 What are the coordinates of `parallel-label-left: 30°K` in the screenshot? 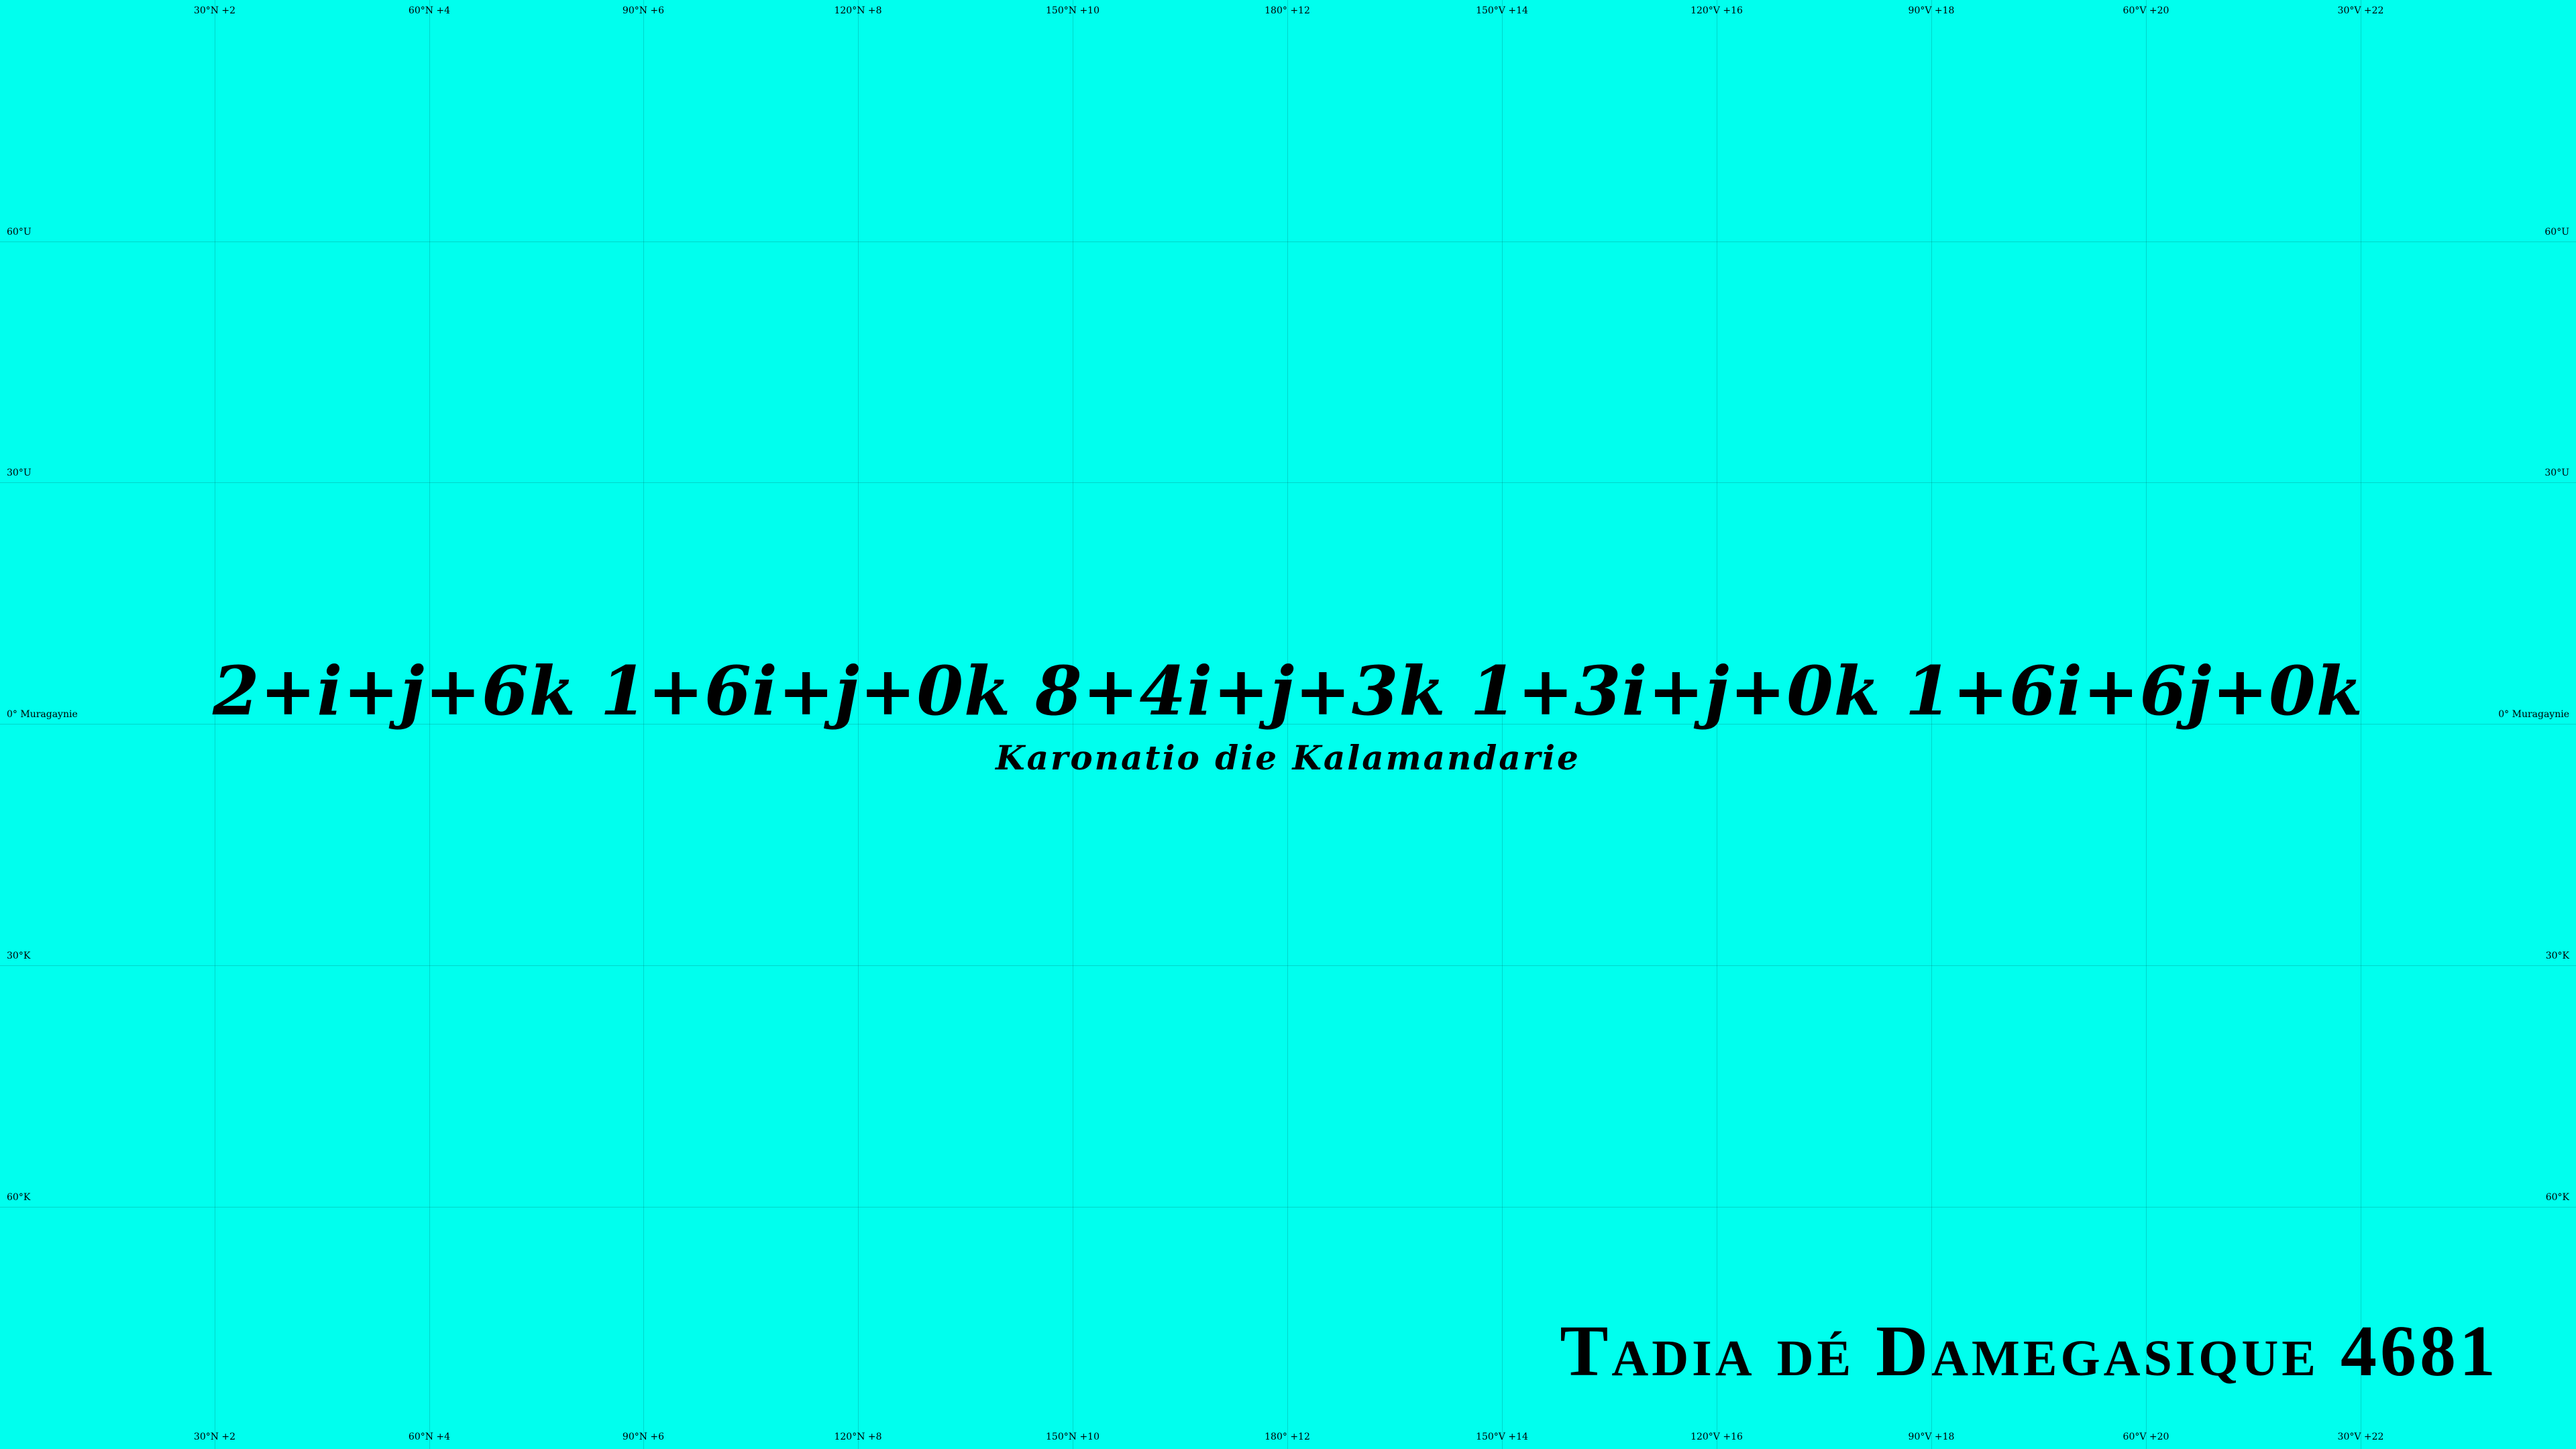 It's located at (19, 956).